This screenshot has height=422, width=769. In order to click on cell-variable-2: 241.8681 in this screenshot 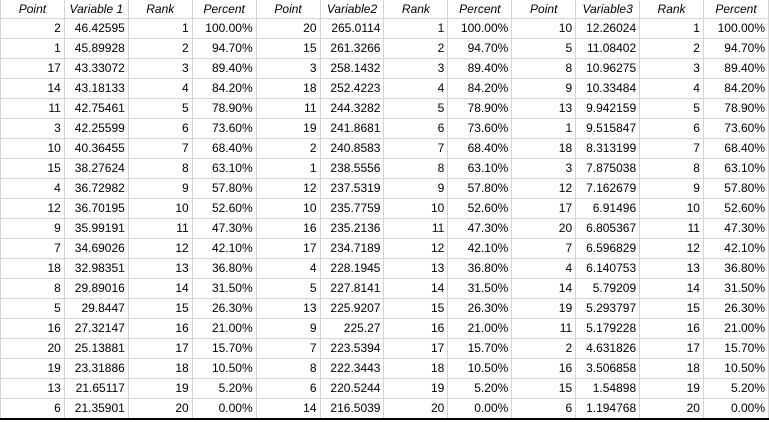, I will do `click(352, 128)`.